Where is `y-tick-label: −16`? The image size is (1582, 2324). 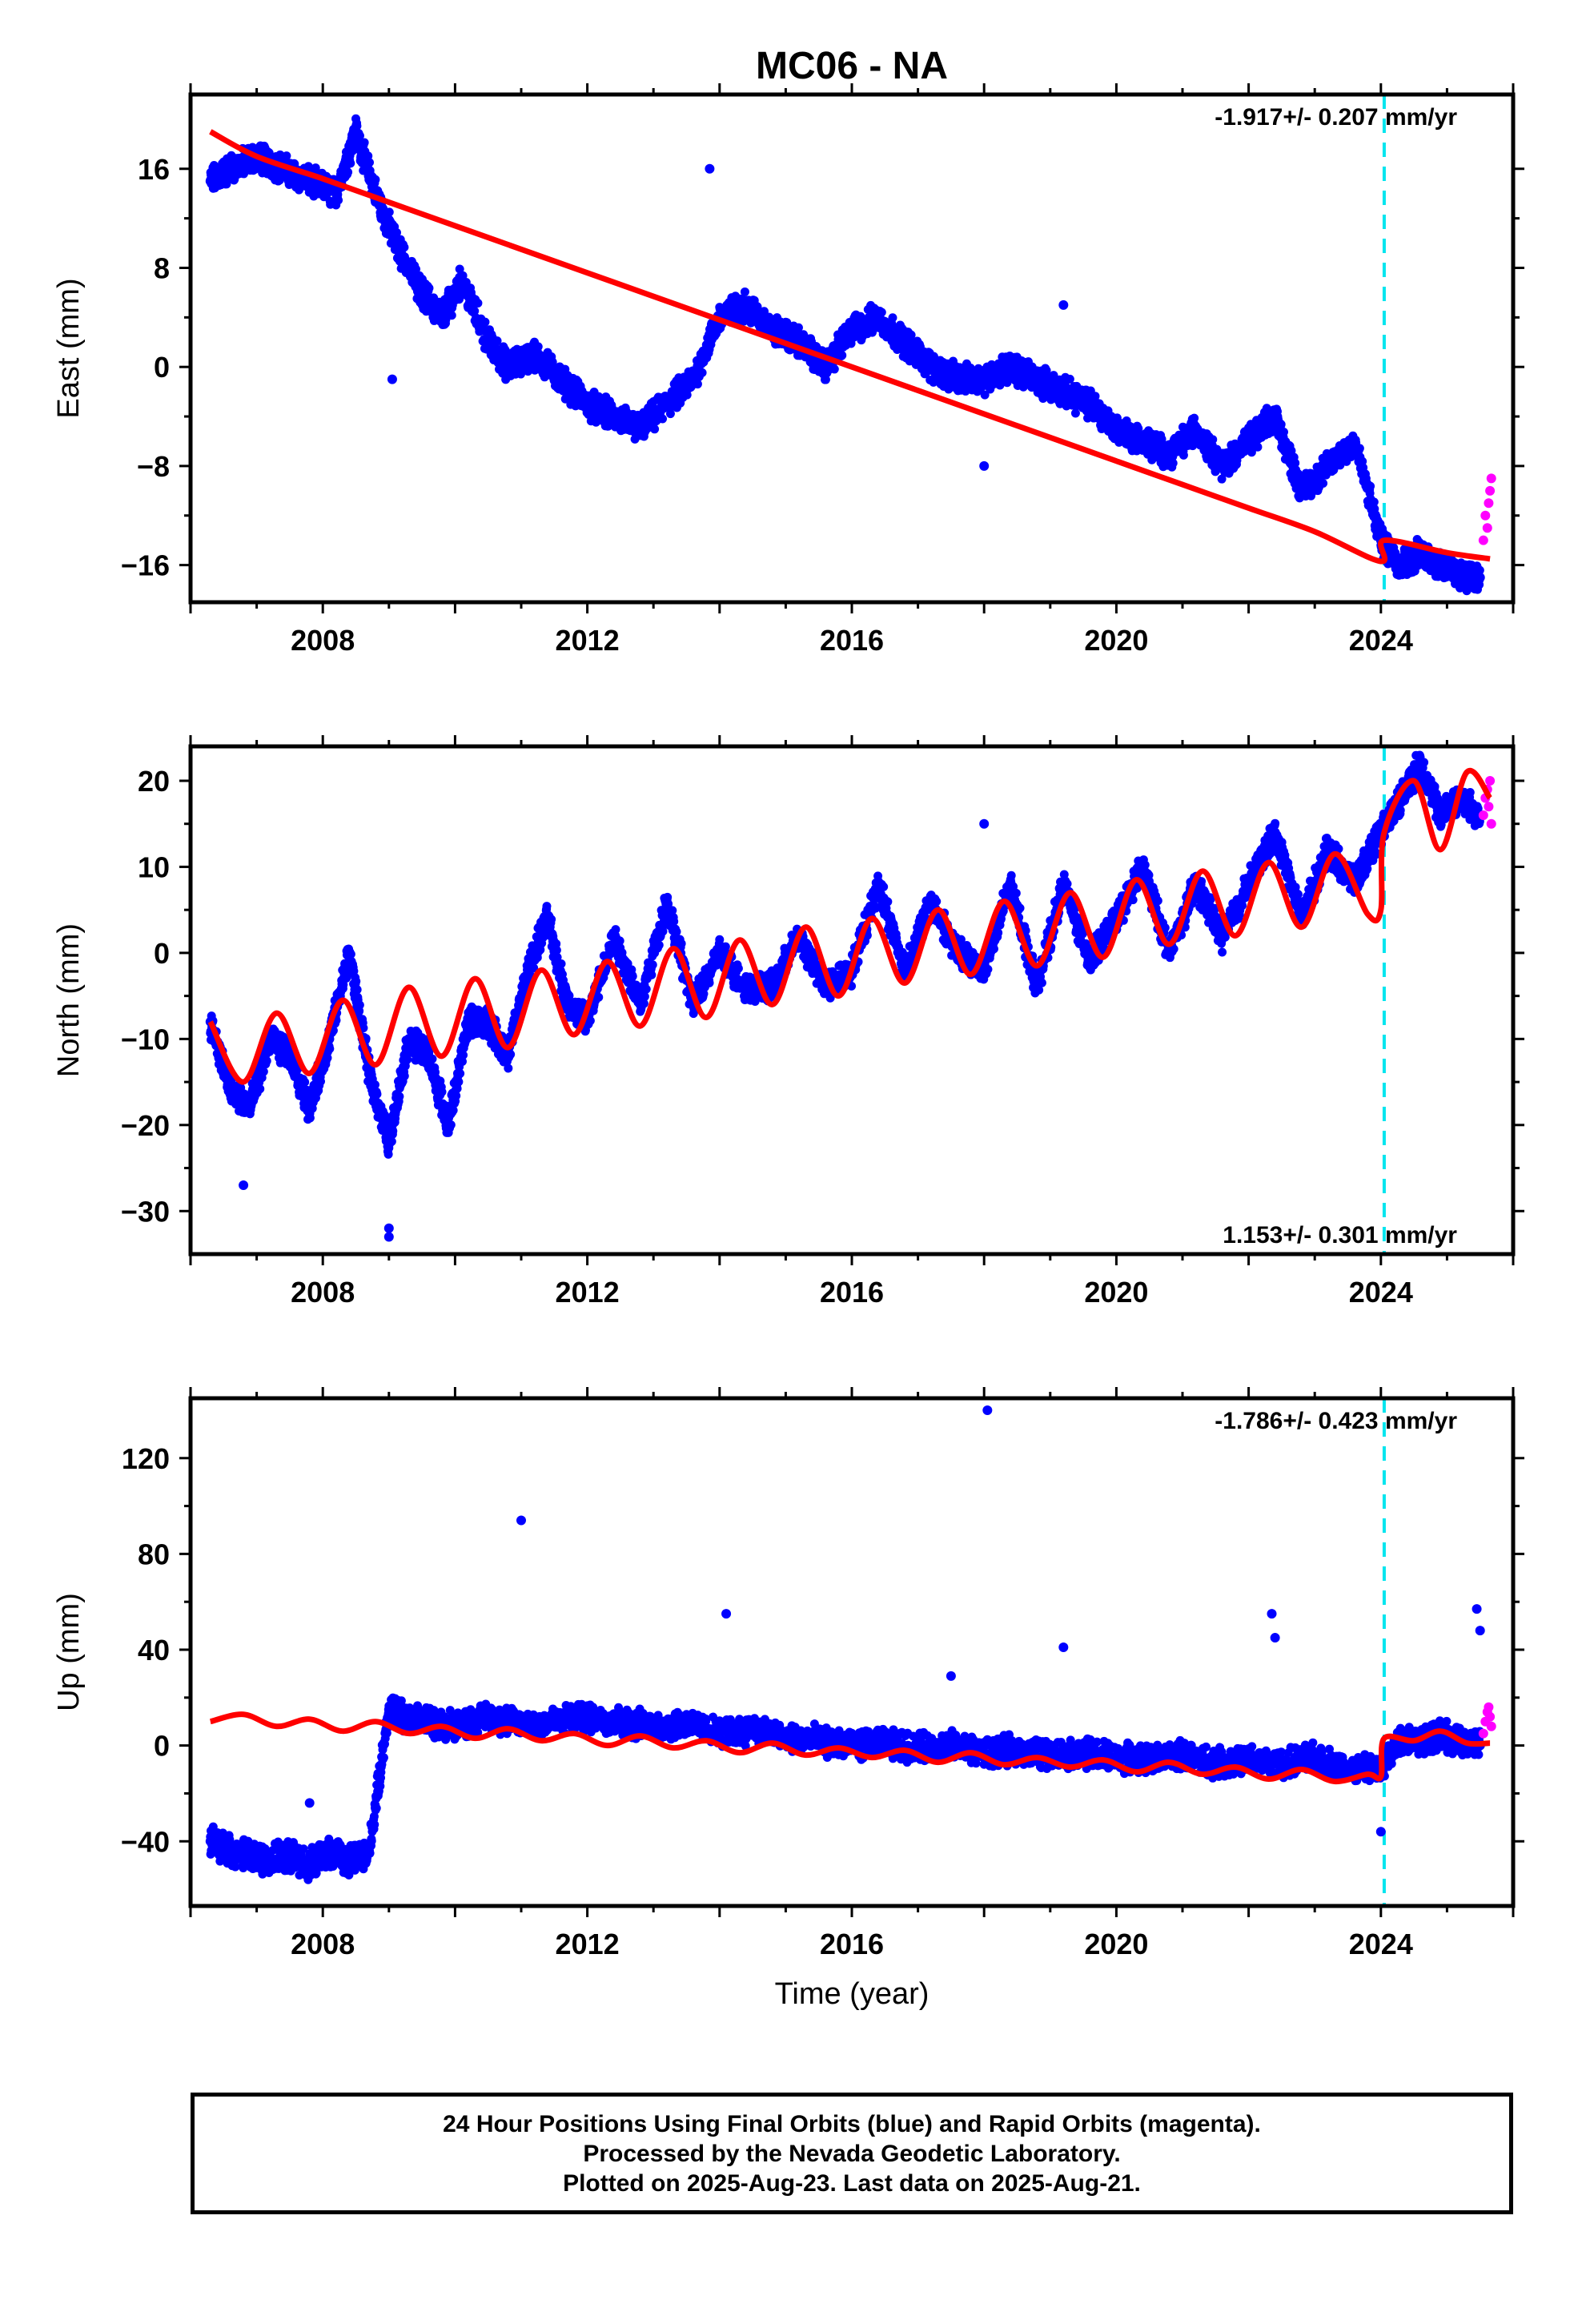 y-tick-label: −16 is located at coordinates (145, 565).